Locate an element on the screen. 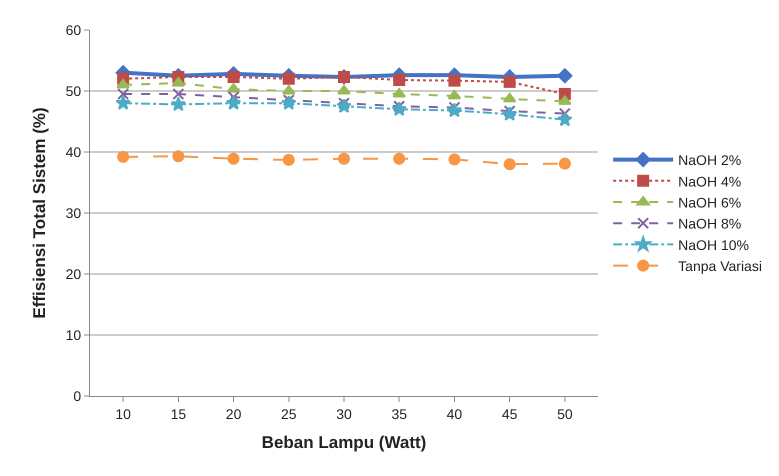  y-tick-label: 50 is located at coordinates (74, 90).